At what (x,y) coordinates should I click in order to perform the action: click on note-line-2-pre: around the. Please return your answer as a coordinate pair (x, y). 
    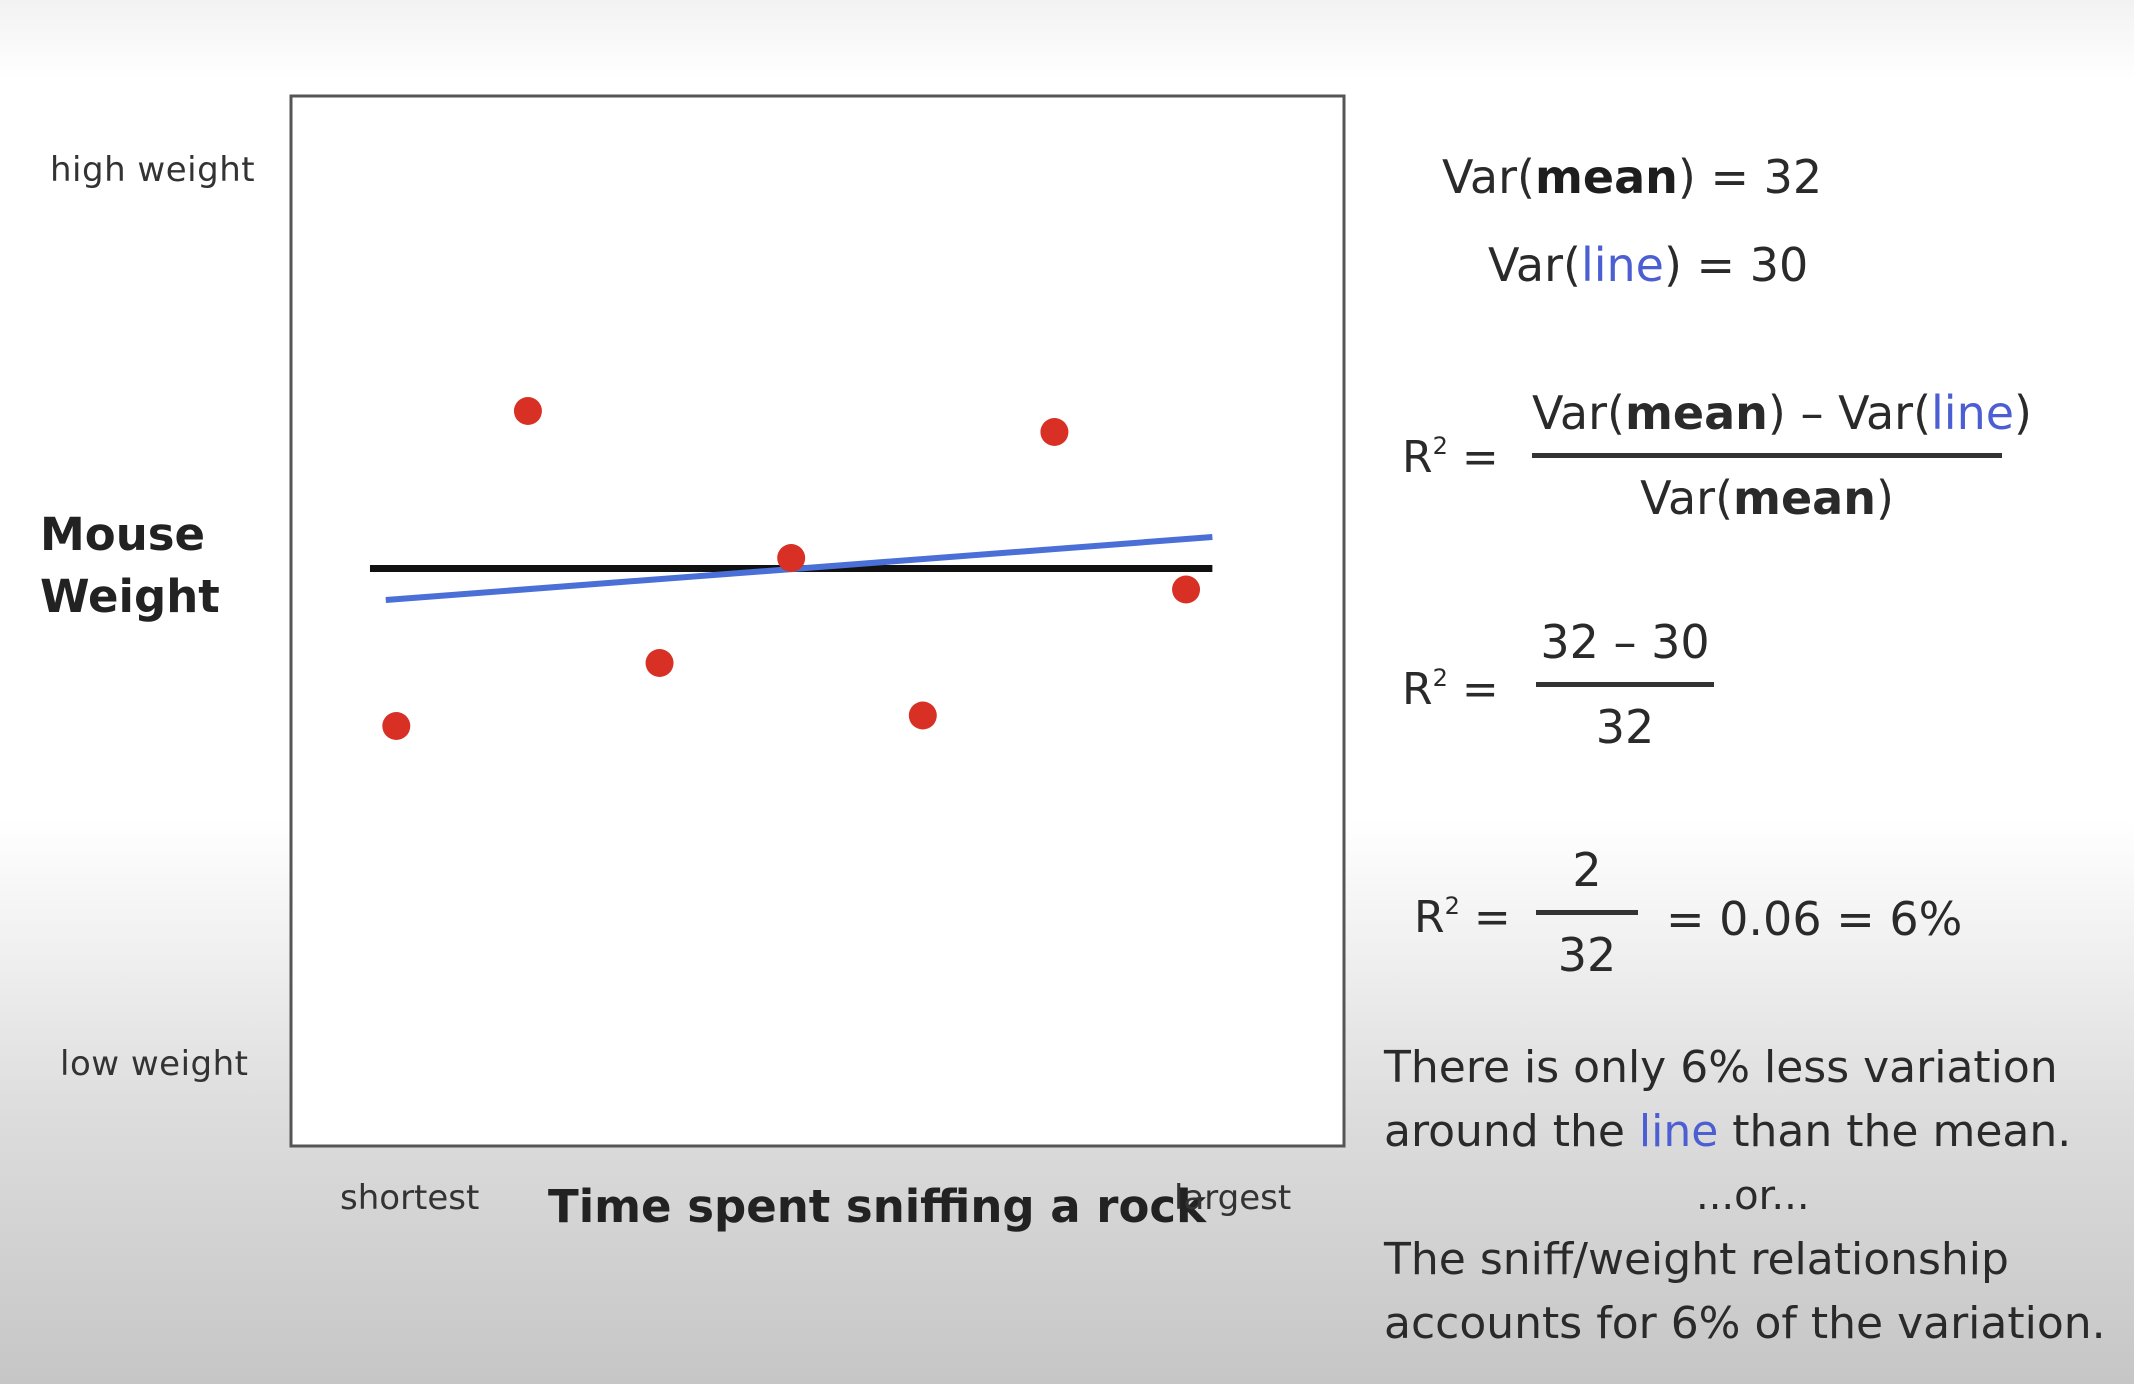
    Looking at the image, I should click on (1511, 1131).